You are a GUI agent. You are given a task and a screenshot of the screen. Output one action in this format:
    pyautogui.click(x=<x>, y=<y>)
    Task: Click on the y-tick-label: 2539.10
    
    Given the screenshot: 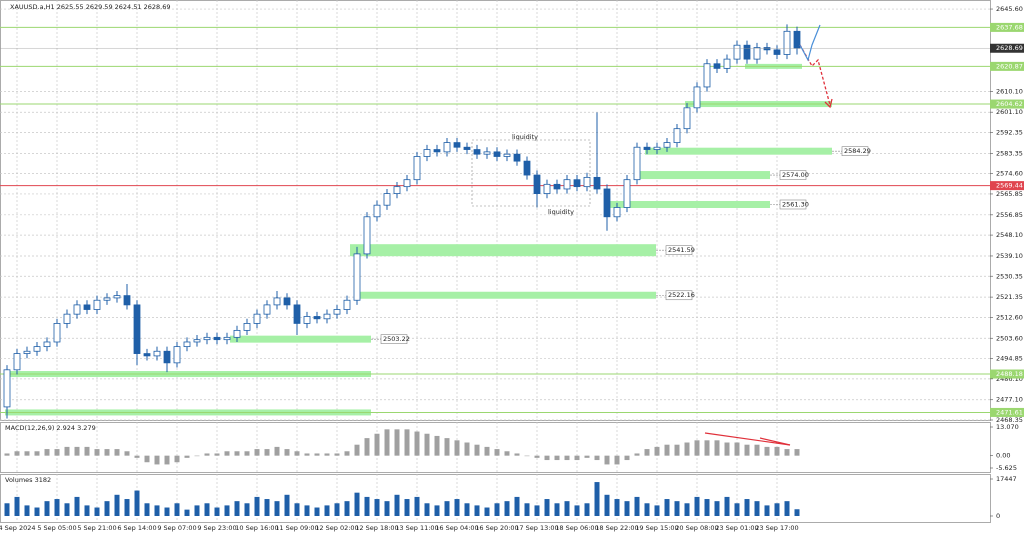 What is the action you would take?
    pyautogui.click(x=1009, y=256)
    